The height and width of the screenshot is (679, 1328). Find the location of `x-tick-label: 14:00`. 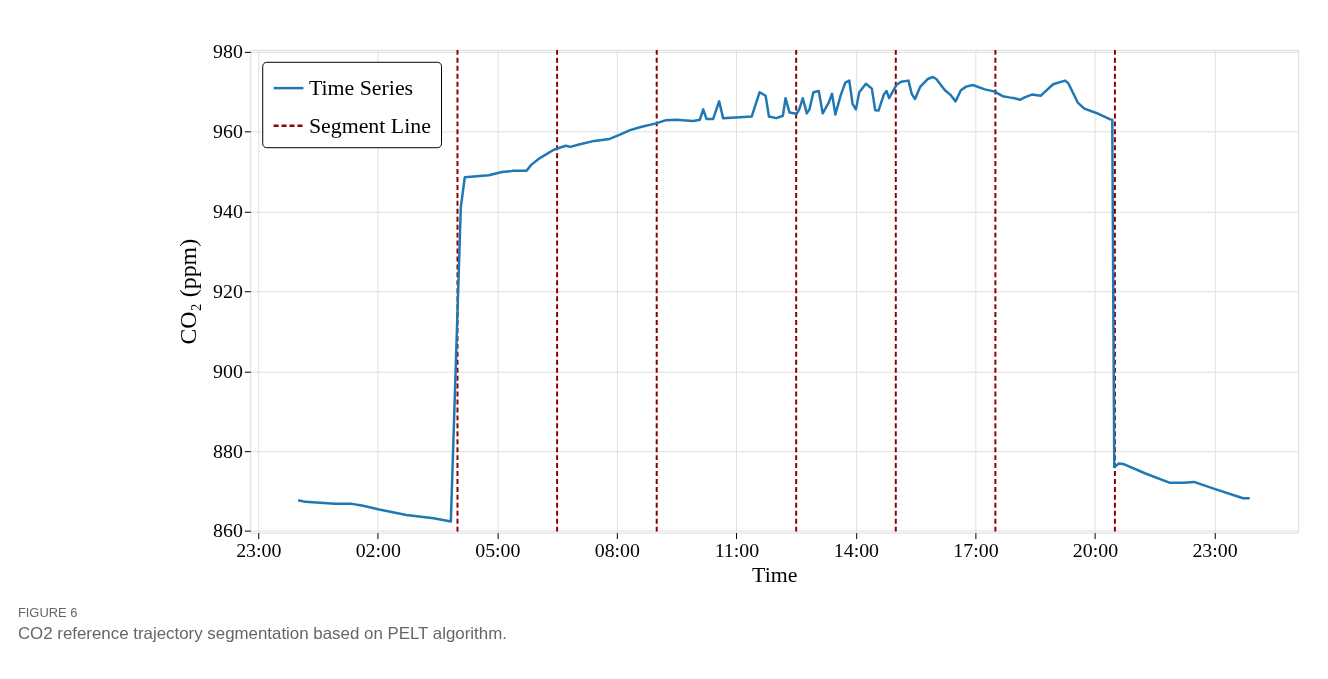

x-tick-label: 14:00 is located at coordinates (856, 549).